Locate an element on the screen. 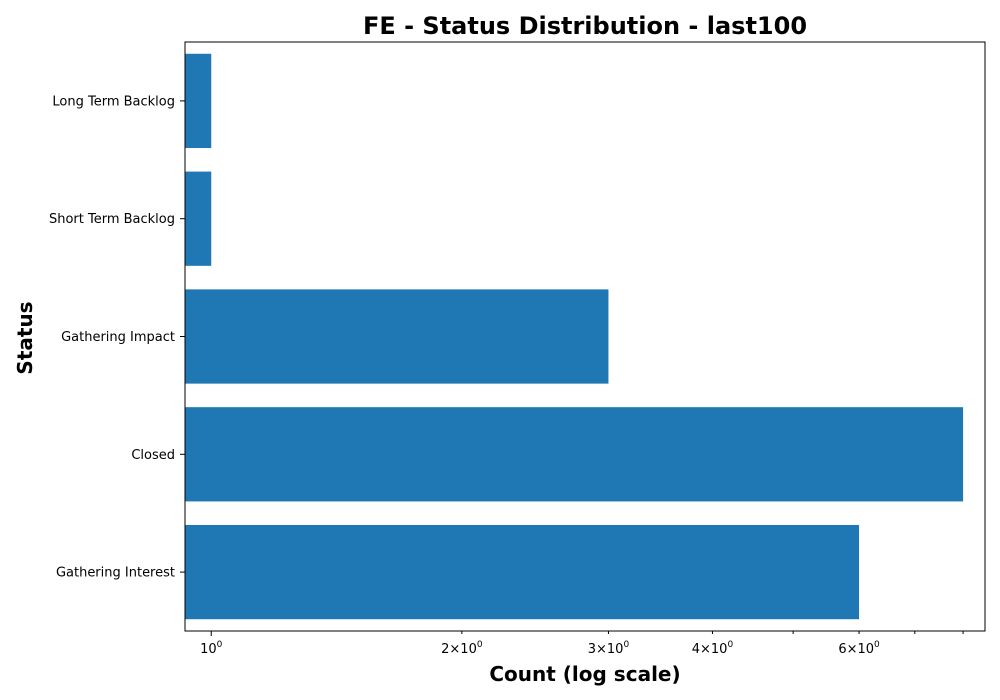 The image size is (1000, 700). bar-gathering-impact is located at coordinates (397, 336).